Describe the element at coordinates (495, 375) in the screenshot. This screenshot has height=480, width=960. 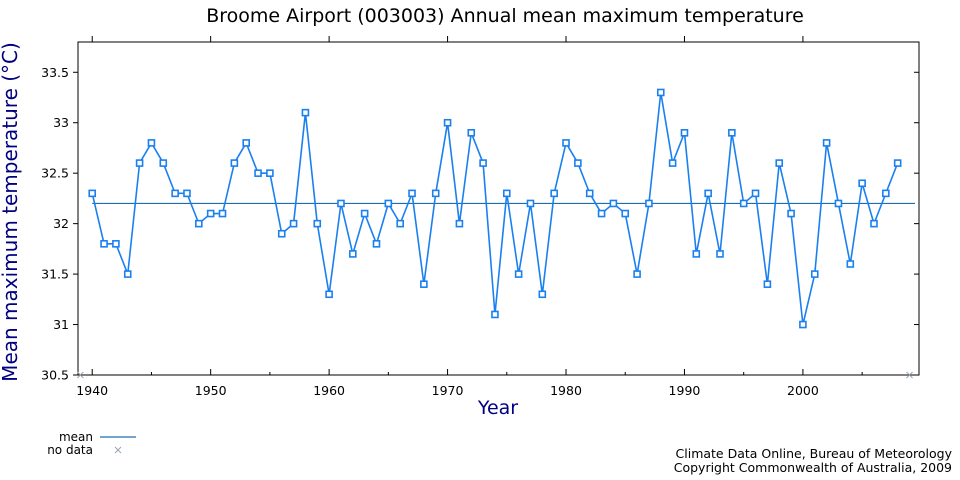
I see `no-data-layer` at that location.